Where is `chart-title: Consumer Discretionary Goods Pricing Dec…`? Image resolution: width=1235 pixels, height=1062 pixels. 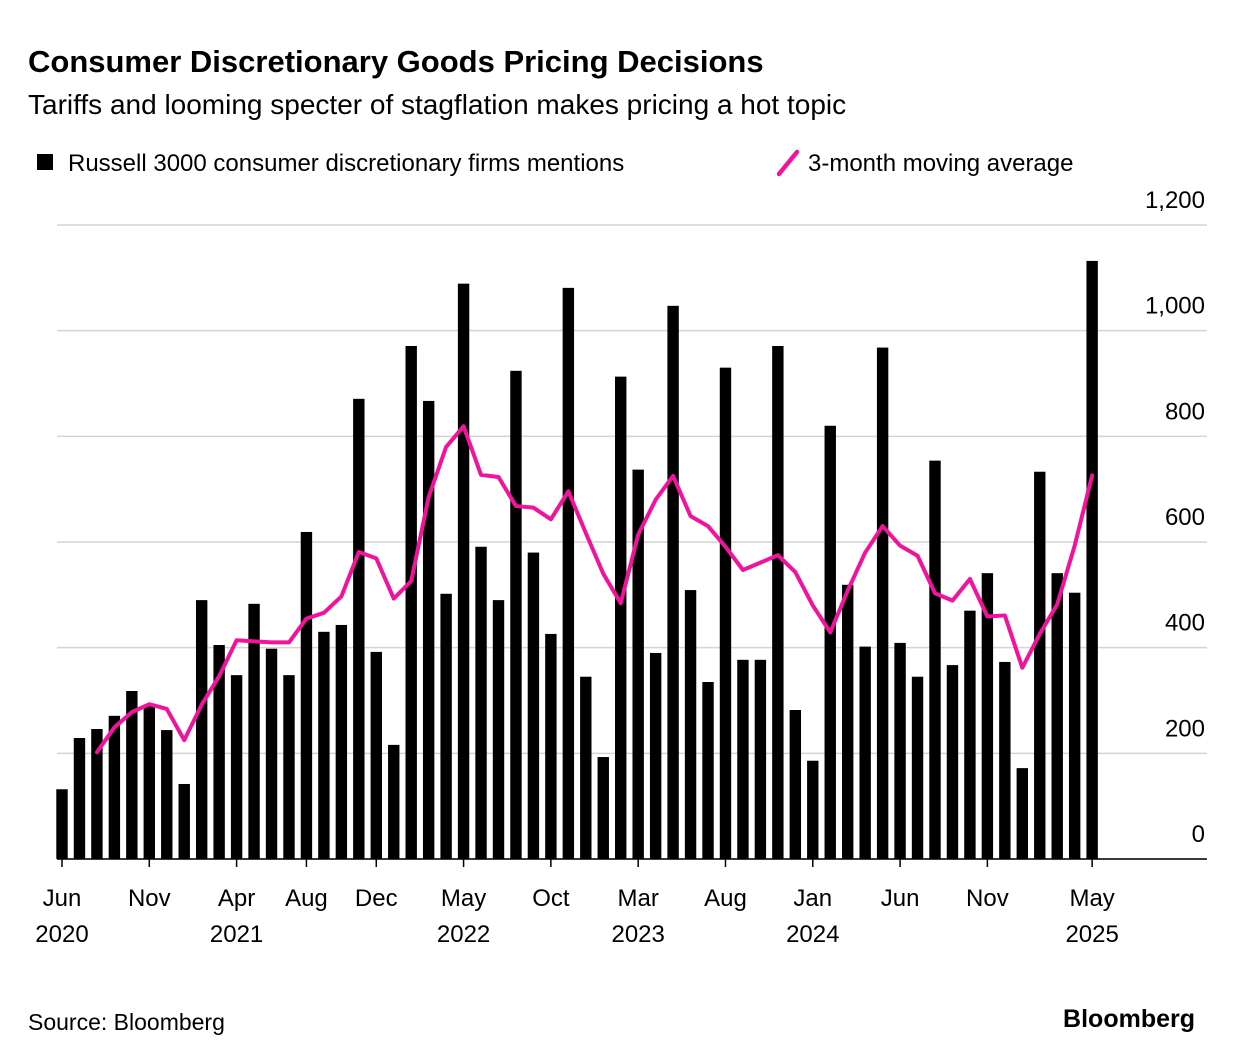
chart-title: Consumer Discretionary Goods Pricing Dec… is located at coordinates (396, 61).